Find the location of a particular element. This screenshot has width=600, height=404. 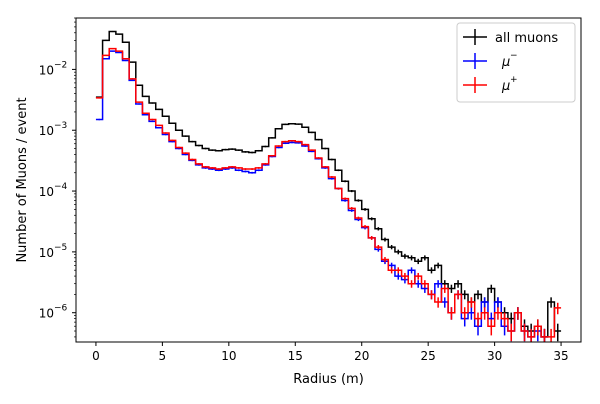

x-tick-label: 0 is located at coordinates (96, 356).